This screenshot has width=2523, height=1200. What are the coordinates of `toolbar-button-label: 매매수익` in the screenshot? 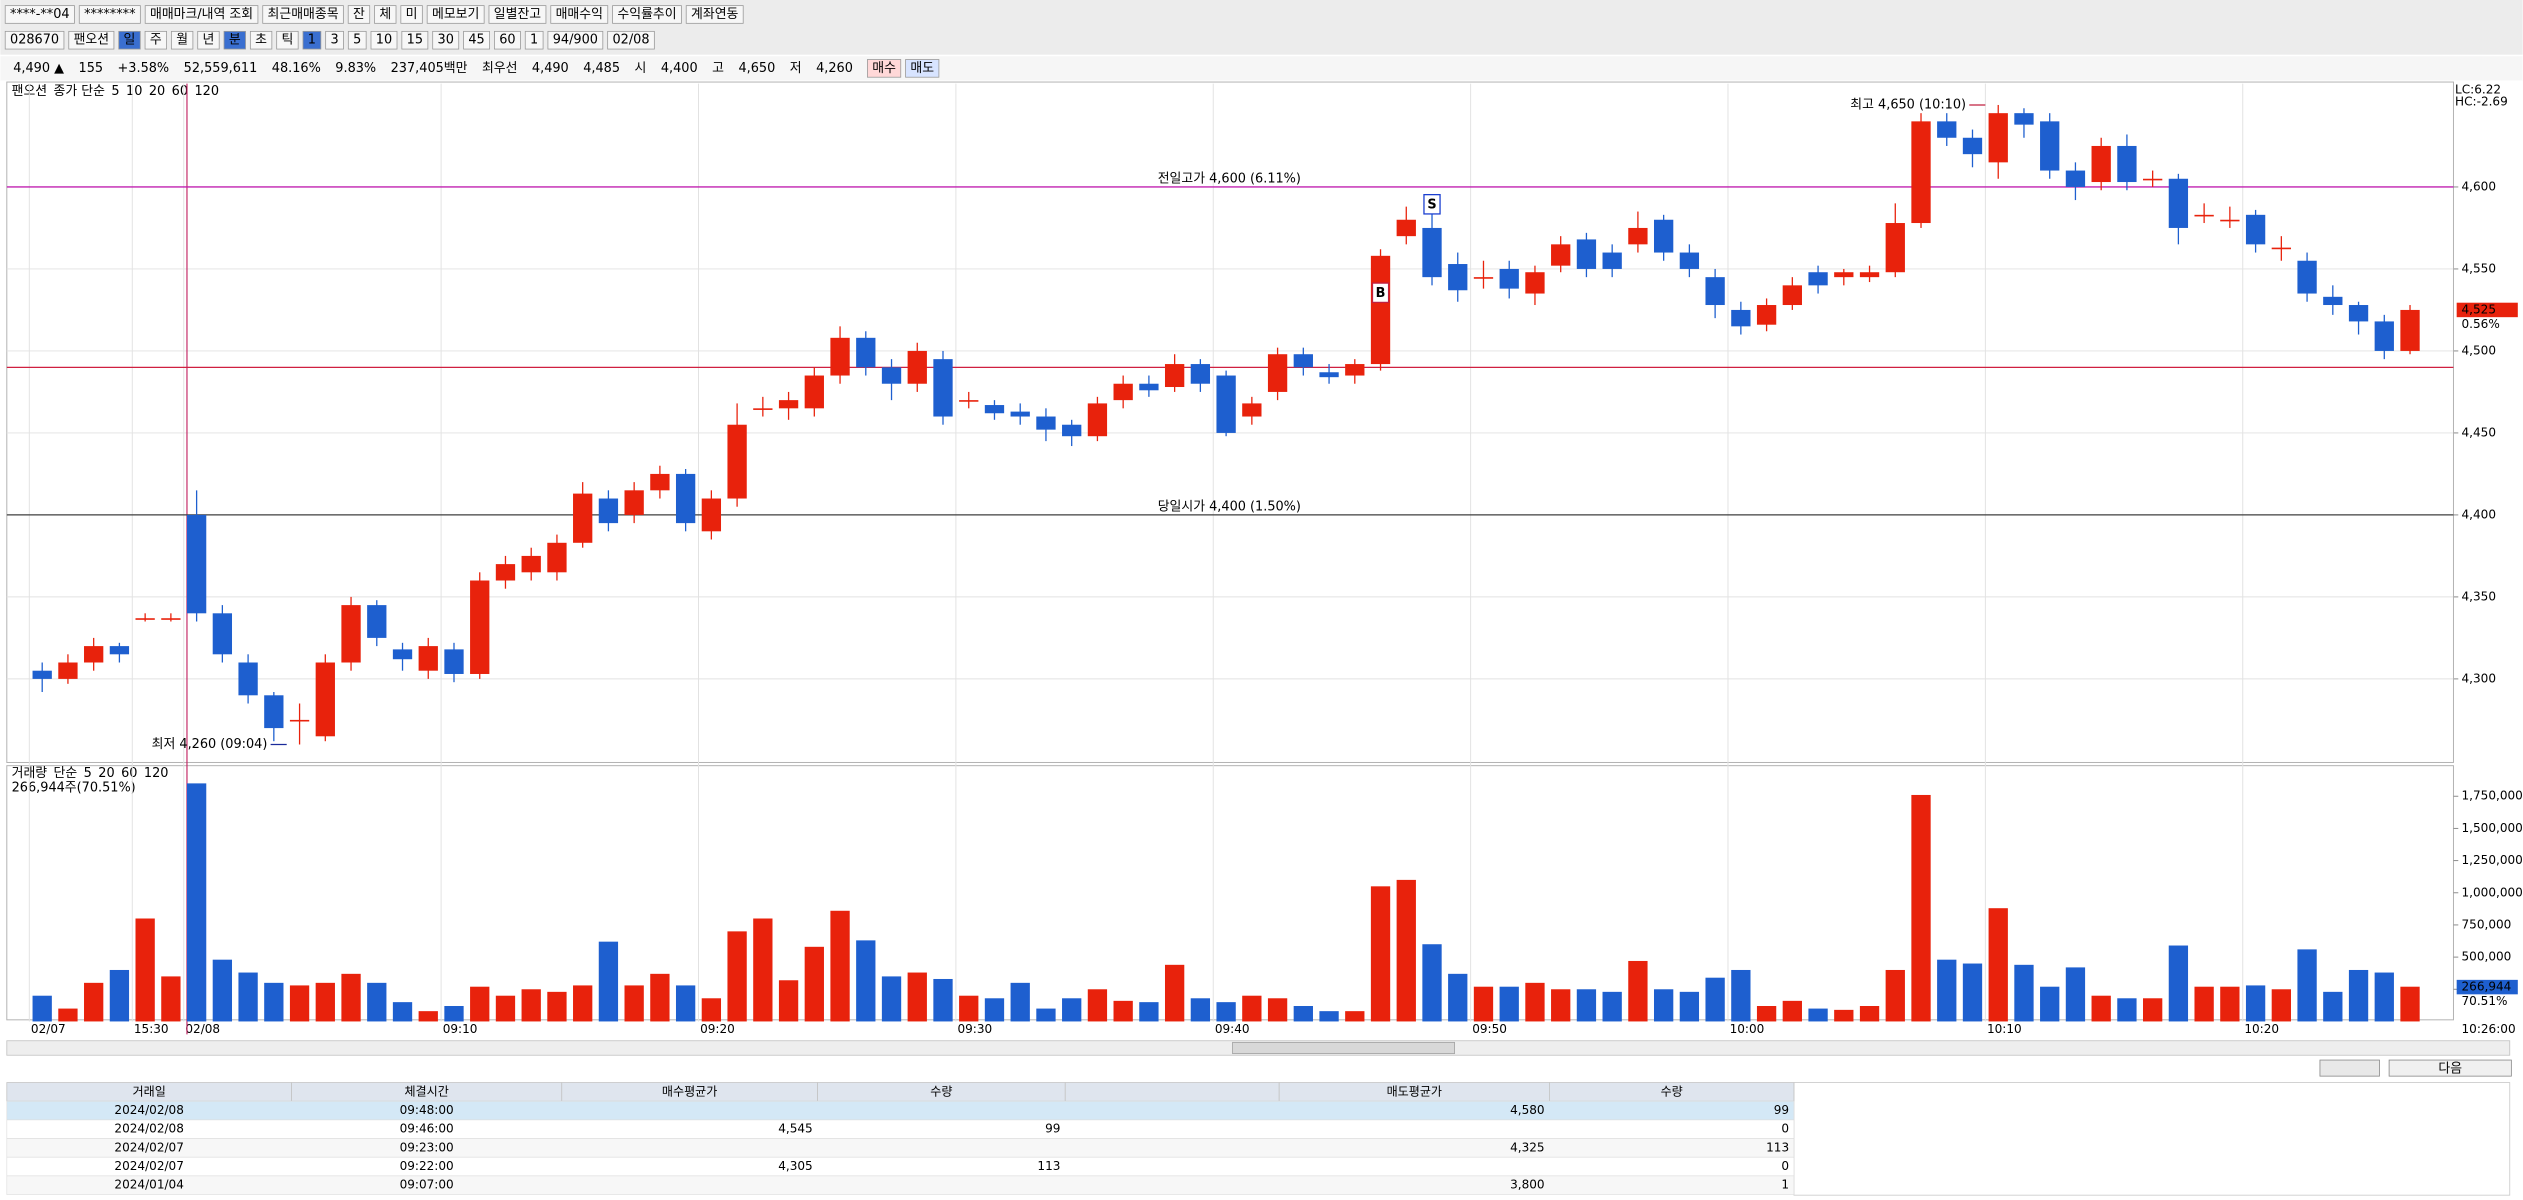 It's located at (579, 14).